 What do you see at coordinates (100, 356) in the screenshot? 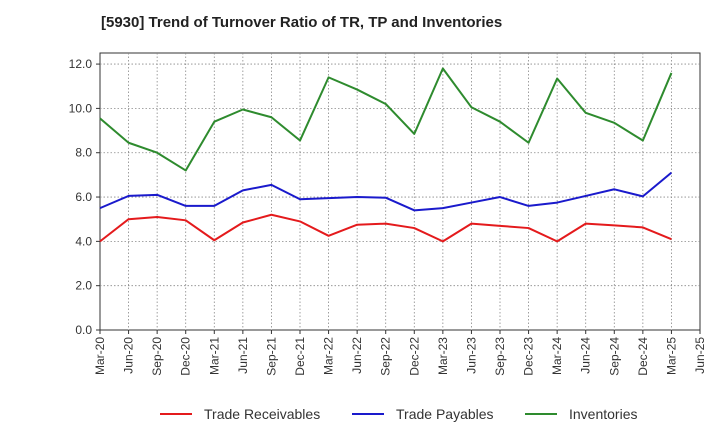
I see `x-tick-label: Mar-20` at bounding box center [100, 356].